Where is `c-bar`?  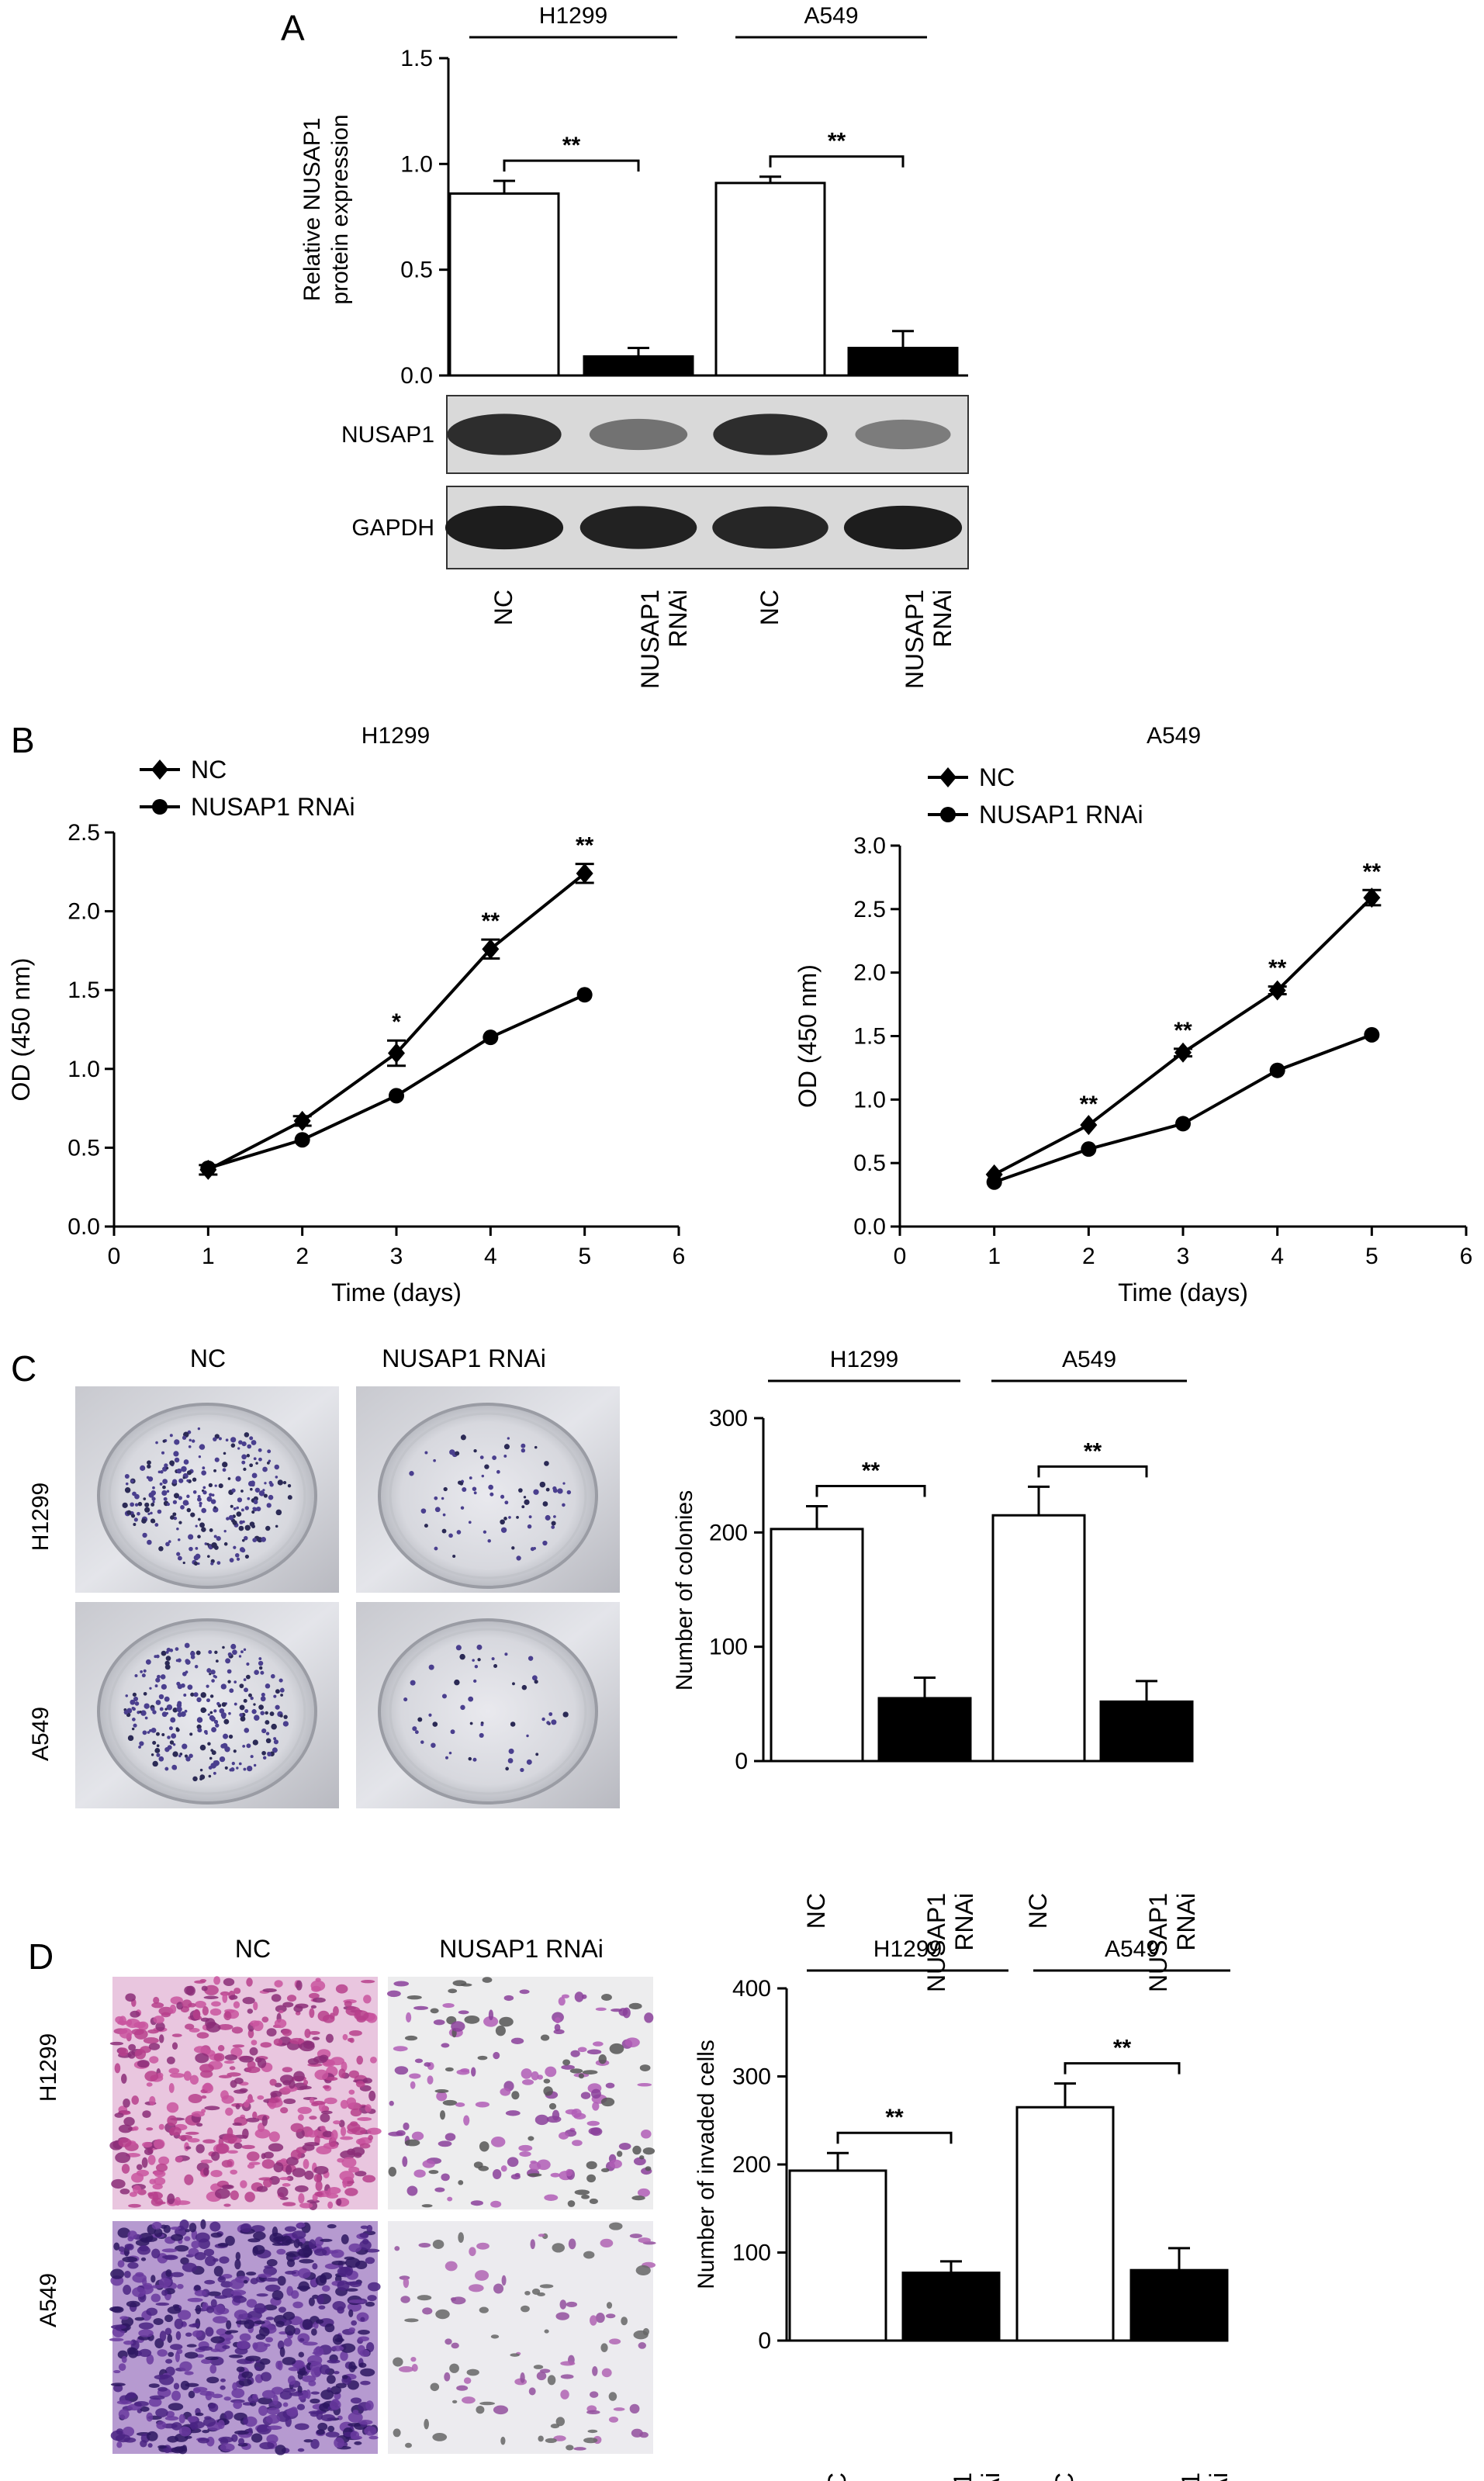
c-bar is located at coordinates (1146, 1731).